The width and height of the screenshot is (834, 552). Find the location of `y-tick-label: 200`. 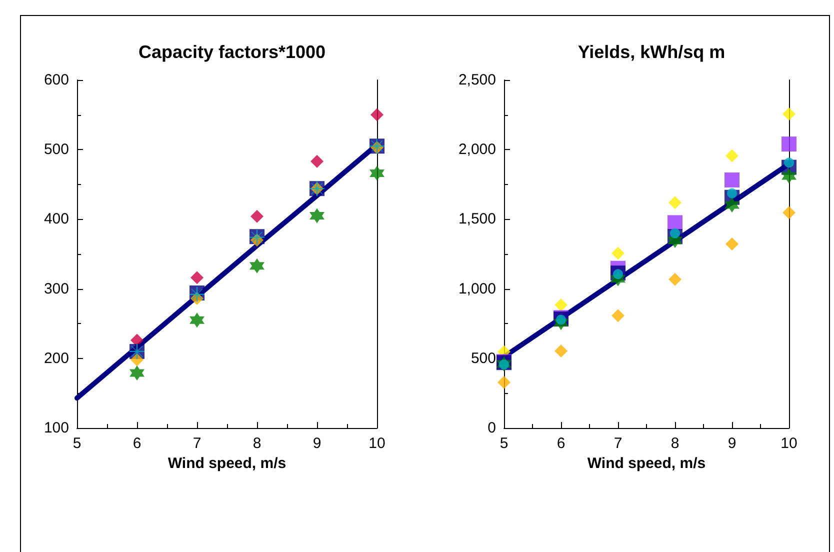

y-tick-label: 200 is located at coordinates (56, 358).